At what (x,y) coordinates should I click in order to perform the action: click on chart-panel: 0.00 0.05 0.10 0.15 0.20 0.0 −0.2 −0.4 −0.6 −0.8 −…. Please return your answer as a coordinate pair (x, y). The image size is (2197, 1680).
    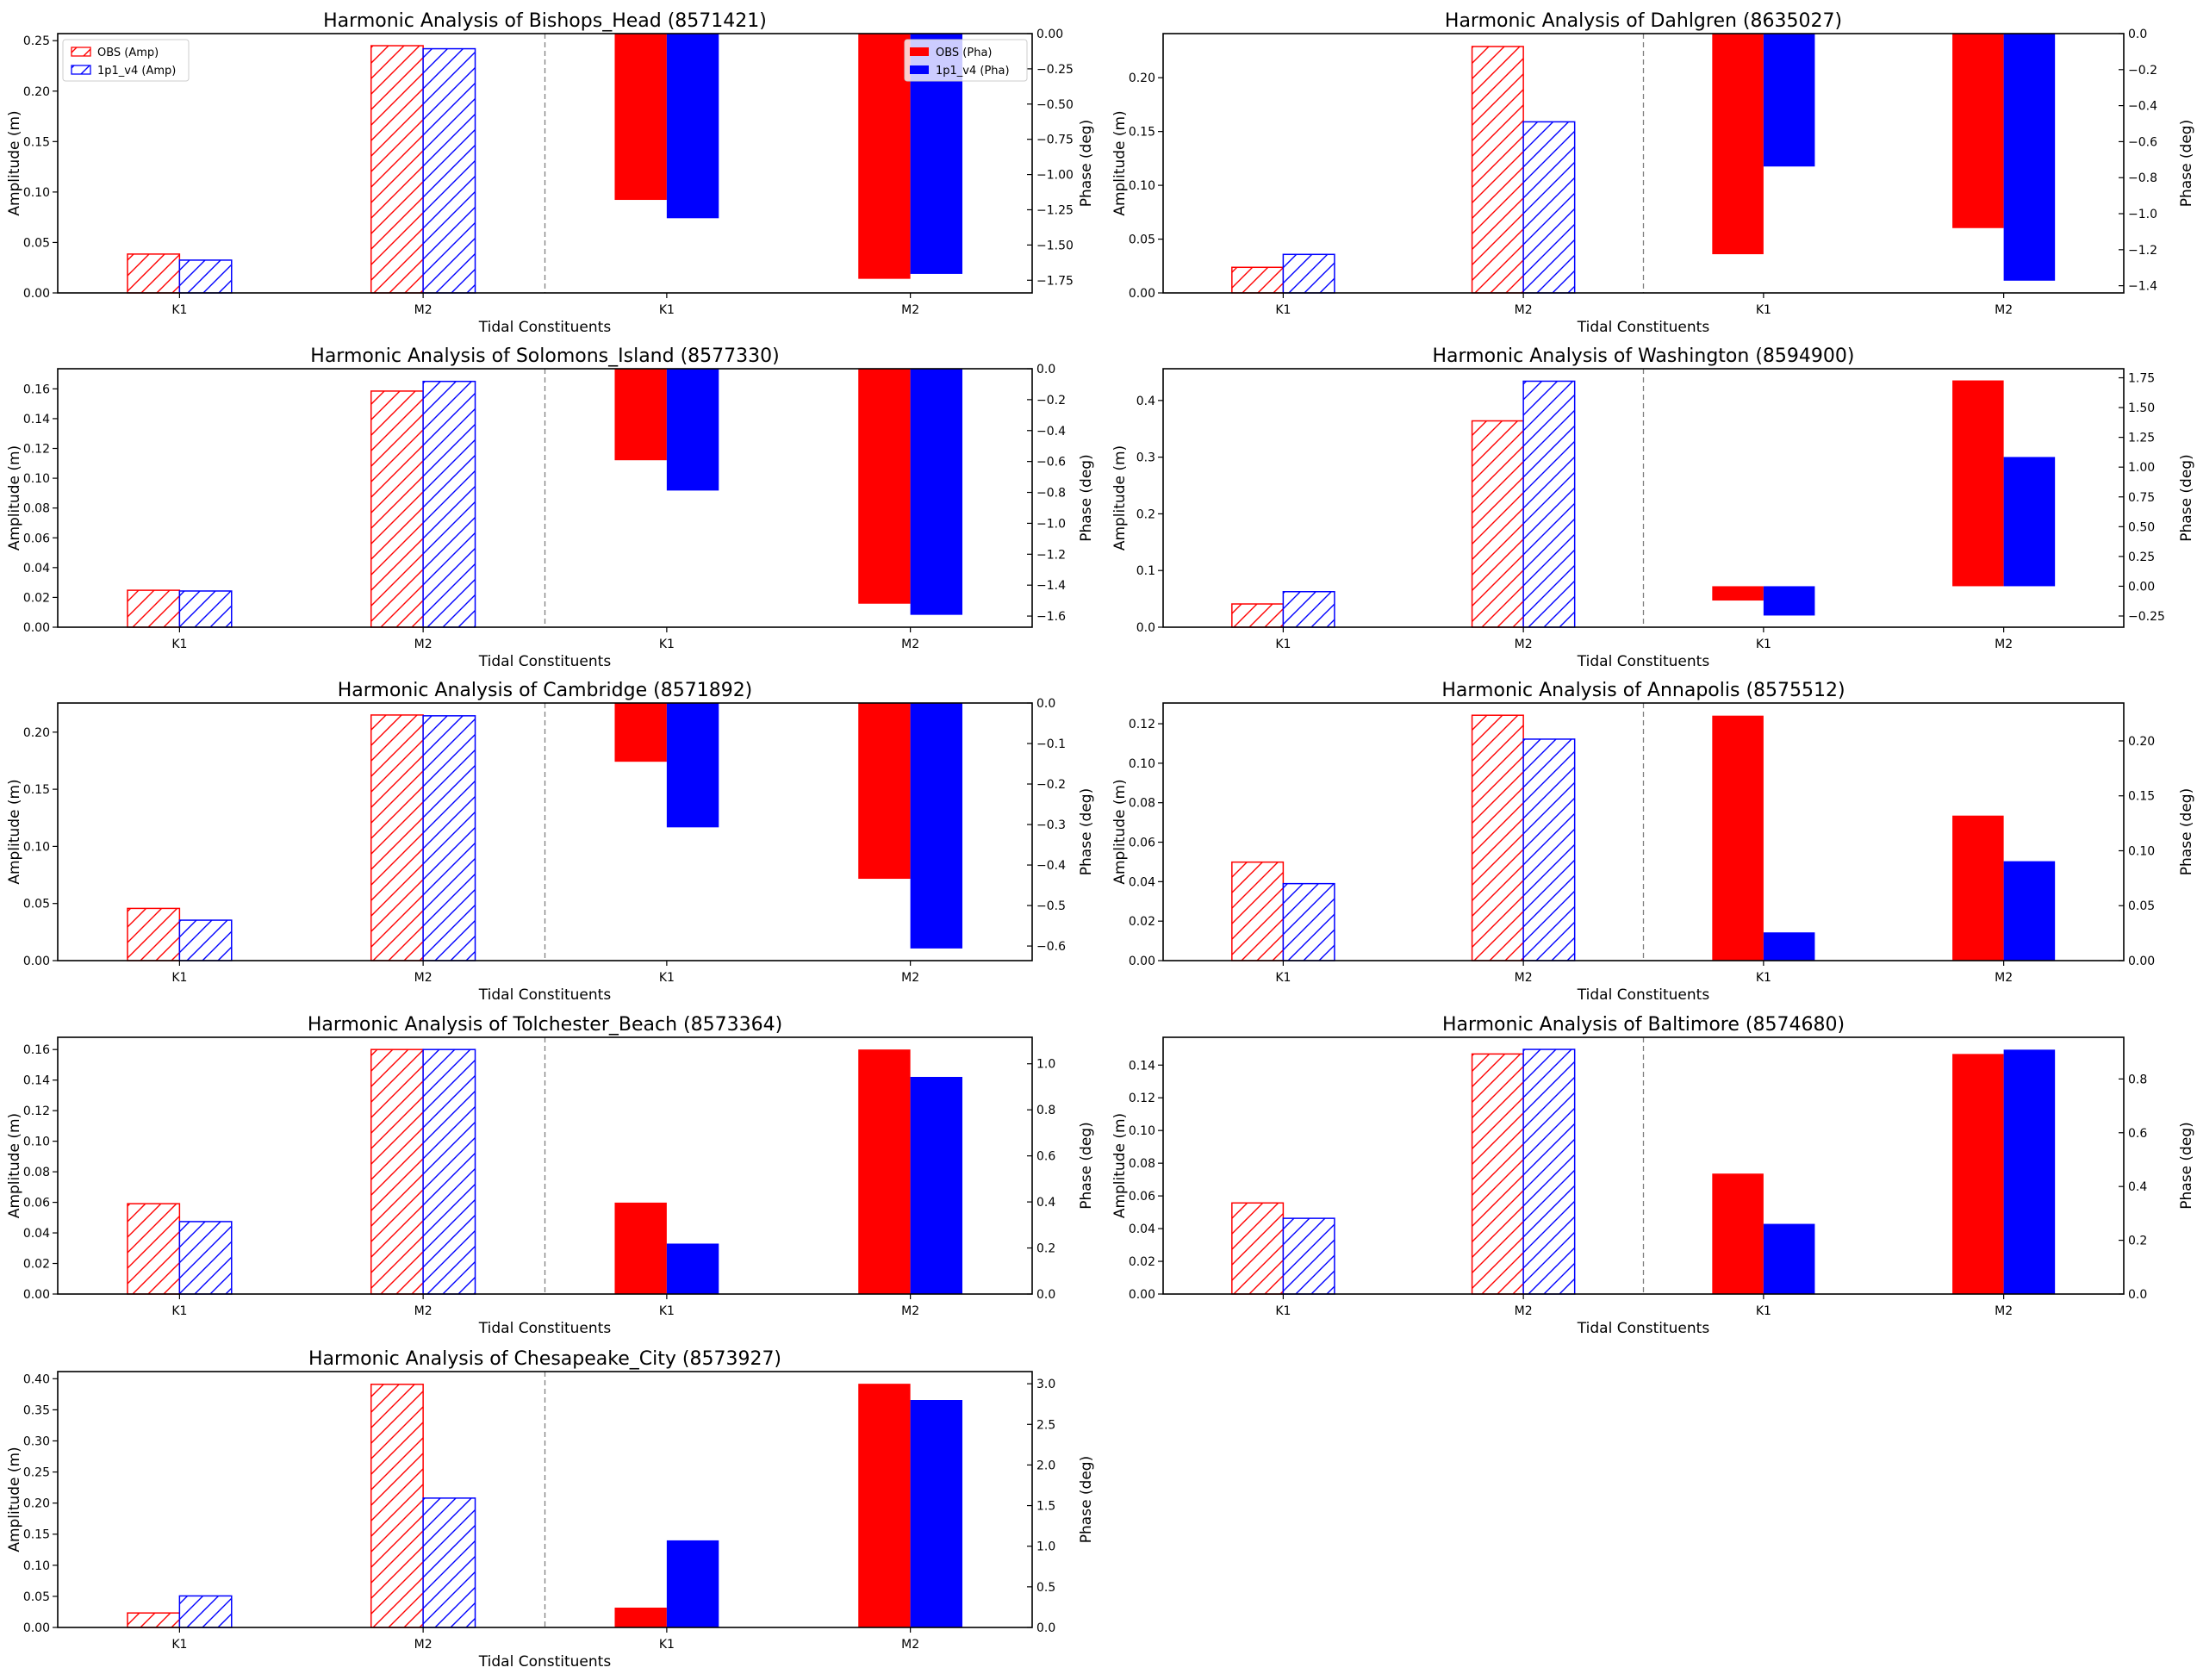
    Looking at the image, I should click on (1653, 173).